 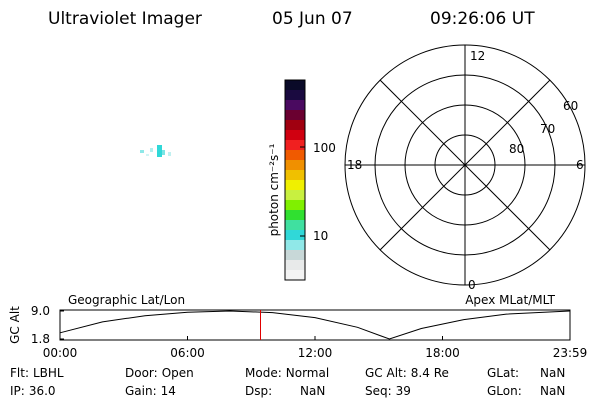 What do you see at coordinates (547, 129) in the screenshot?
I see `lat-label: 70` at bounding box center [547, 129].